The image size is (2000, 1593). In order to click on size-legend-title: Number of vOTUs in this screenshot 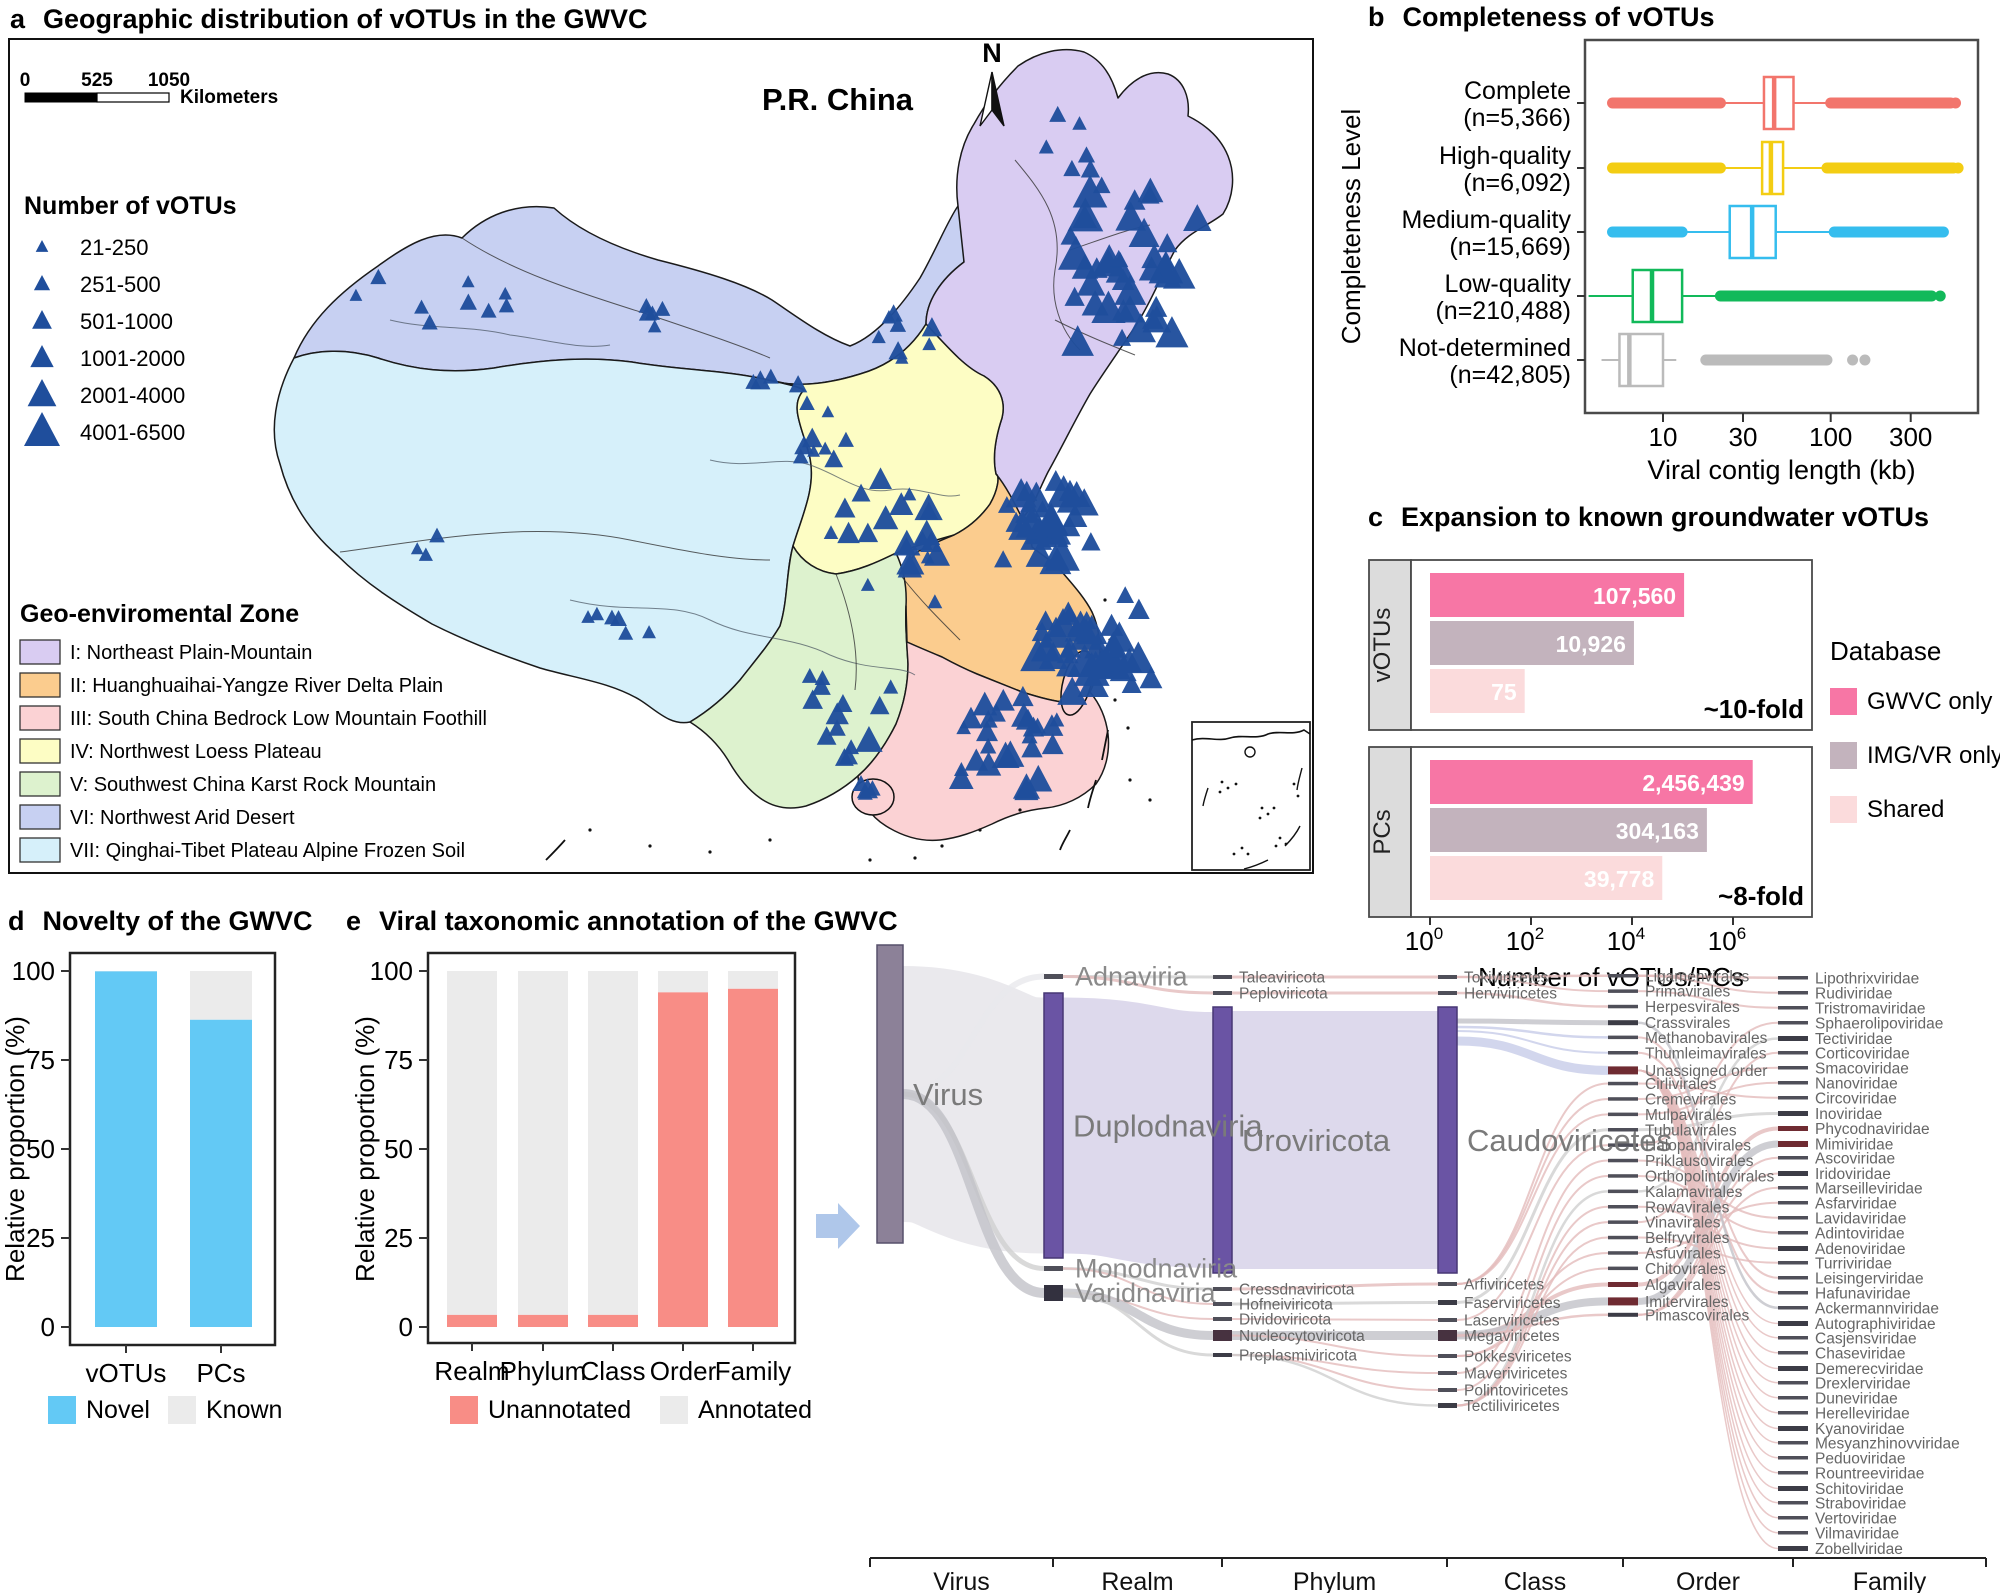, I will do `click(130, 206)`.